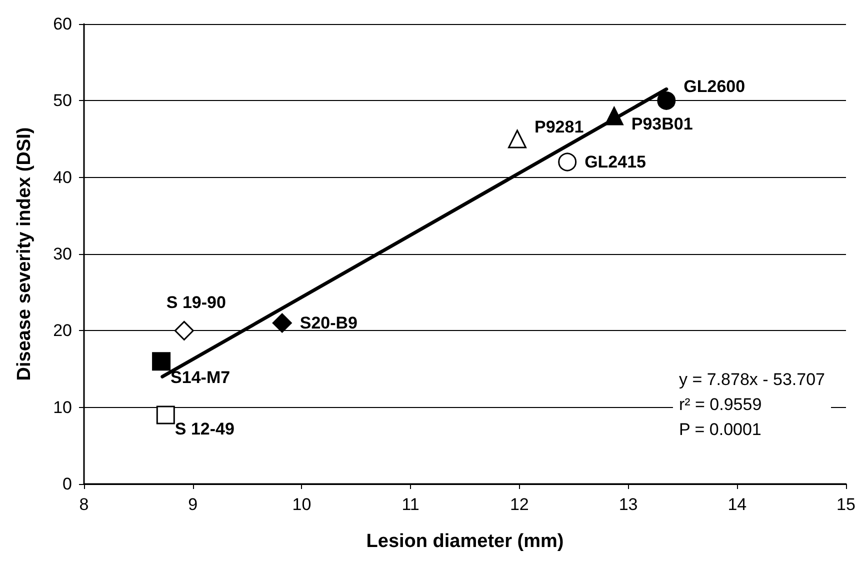 This screenshot has height=574, width=861. What do you see at coordinates (662, 124) in the screenshot?
I see `series-label: P93B01` at bounding box center [662, 124].